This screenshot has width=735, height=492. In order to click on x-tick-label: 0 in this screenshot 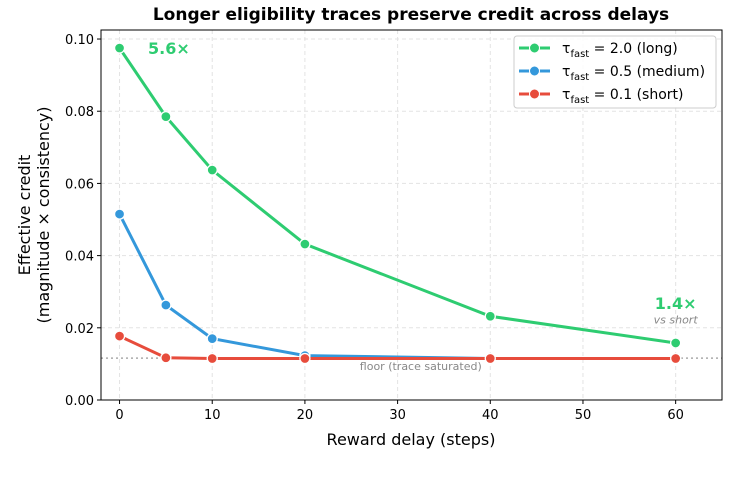, I will do `click(119, 415)`.